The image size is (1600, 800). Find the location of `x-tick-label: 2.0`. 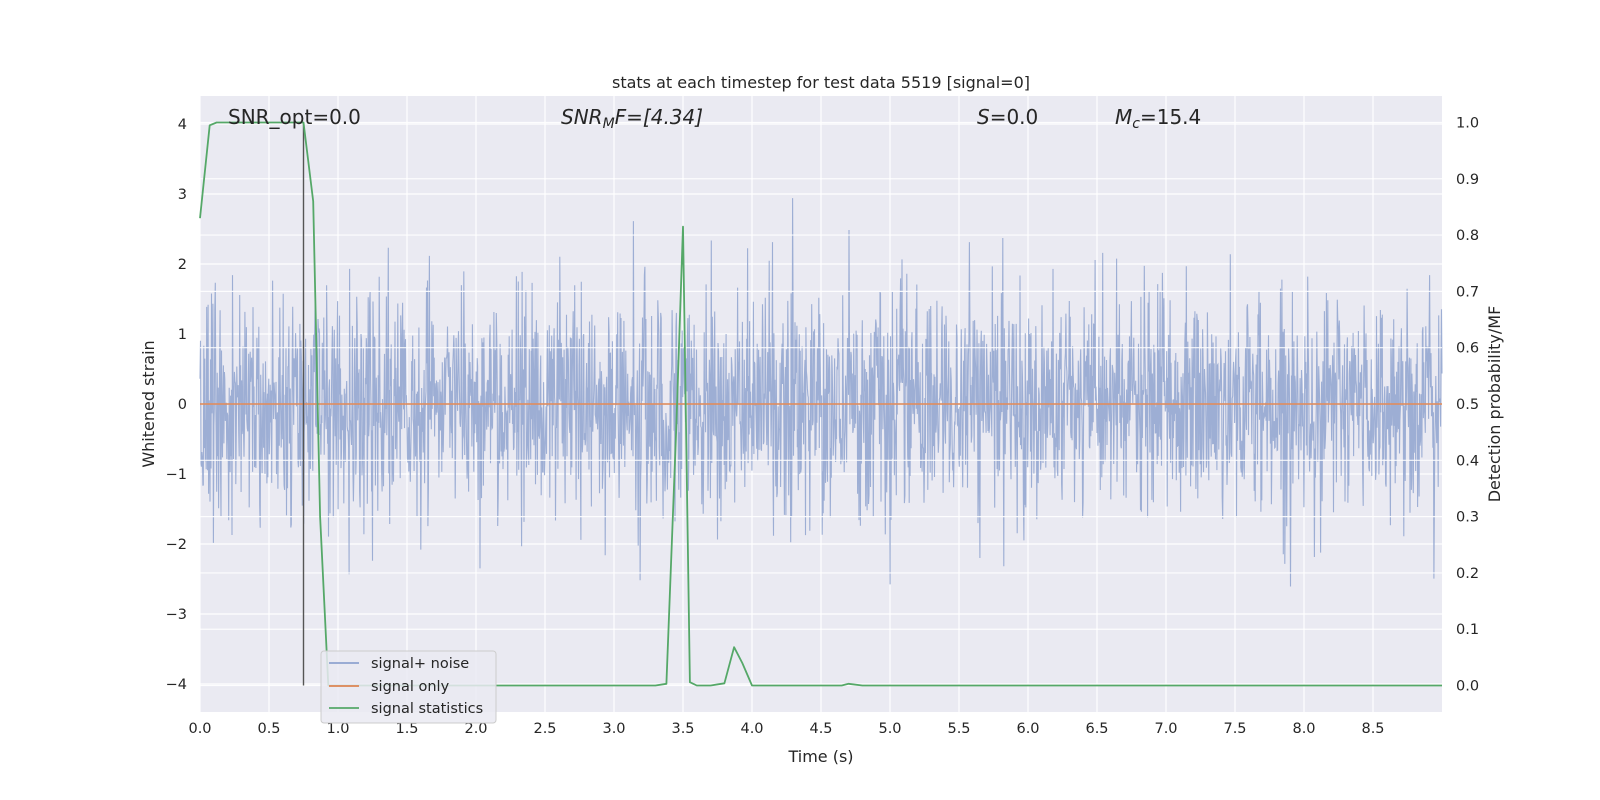

x-tick-label: 2.0 is located at coordinates (475, 729).